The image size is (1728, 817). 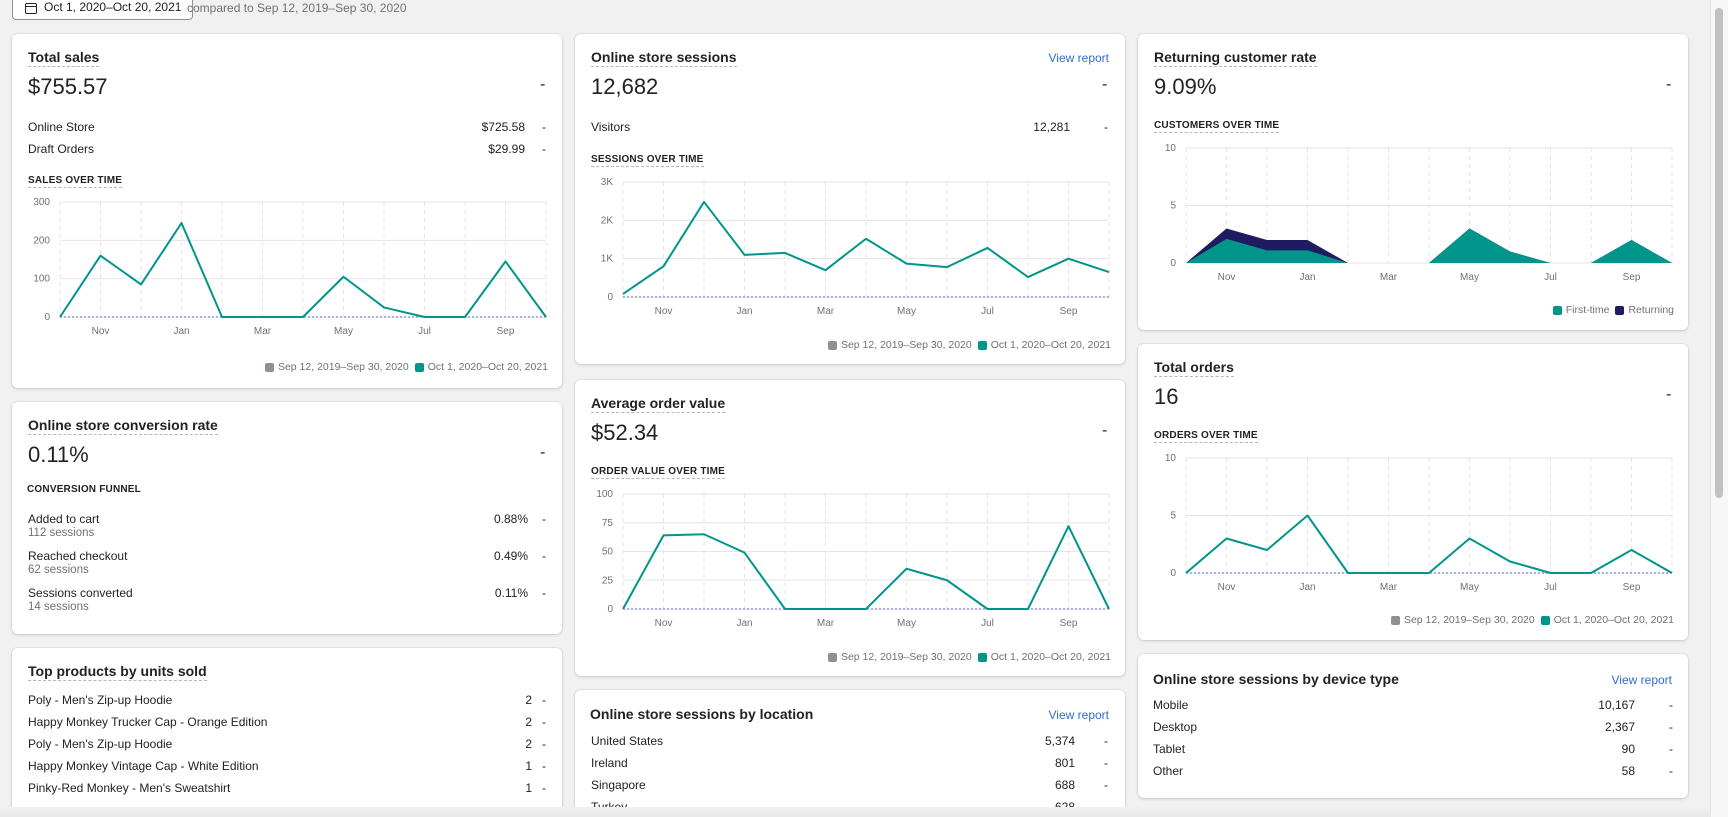 I want to click on funnel-step-sessions: 62 sessions, so click(x=58, y=570).